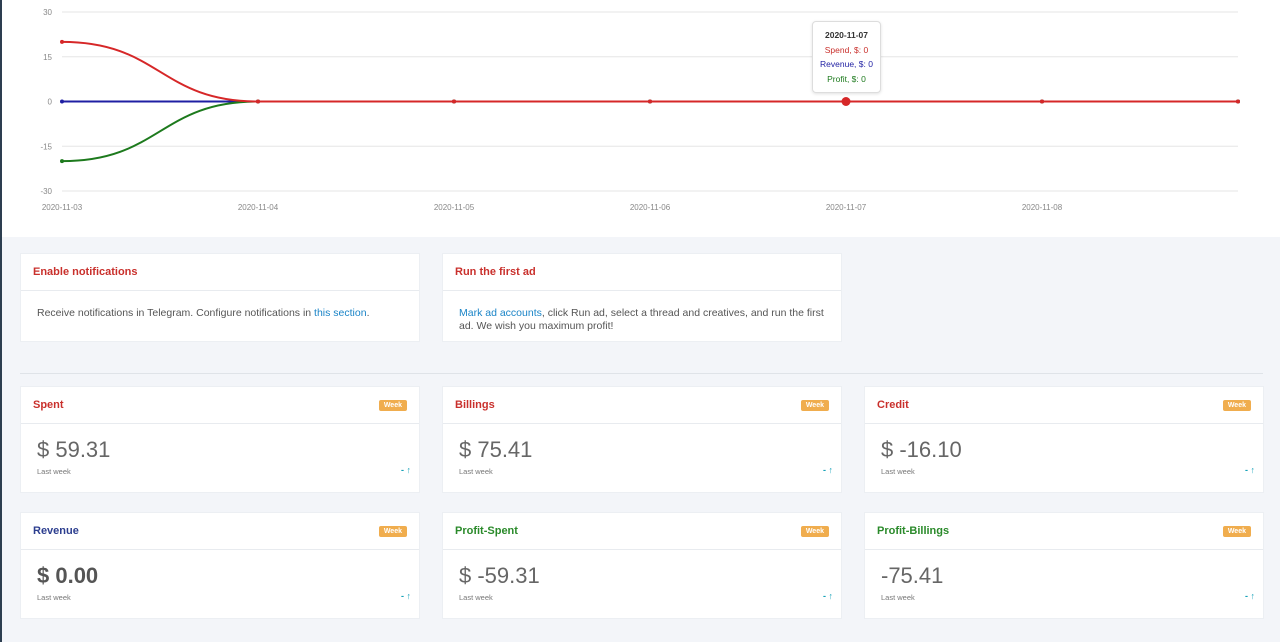 The width and height of the screenshot is (1280, 642). What do you see at coordinates (220, 565) in the screenshot?
I see `stat-card-revenue: Revenue Week $ 0.00 Last week - ↑` at bounding box center [220, 565].